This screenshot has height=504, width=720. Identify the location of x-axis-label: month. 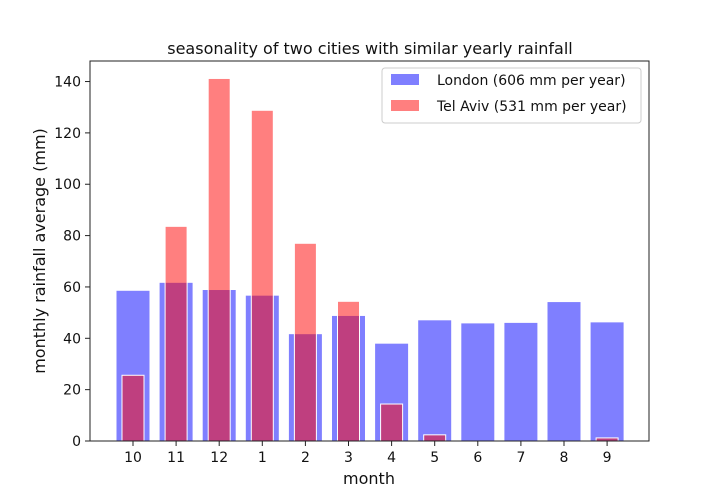
(369, 478).